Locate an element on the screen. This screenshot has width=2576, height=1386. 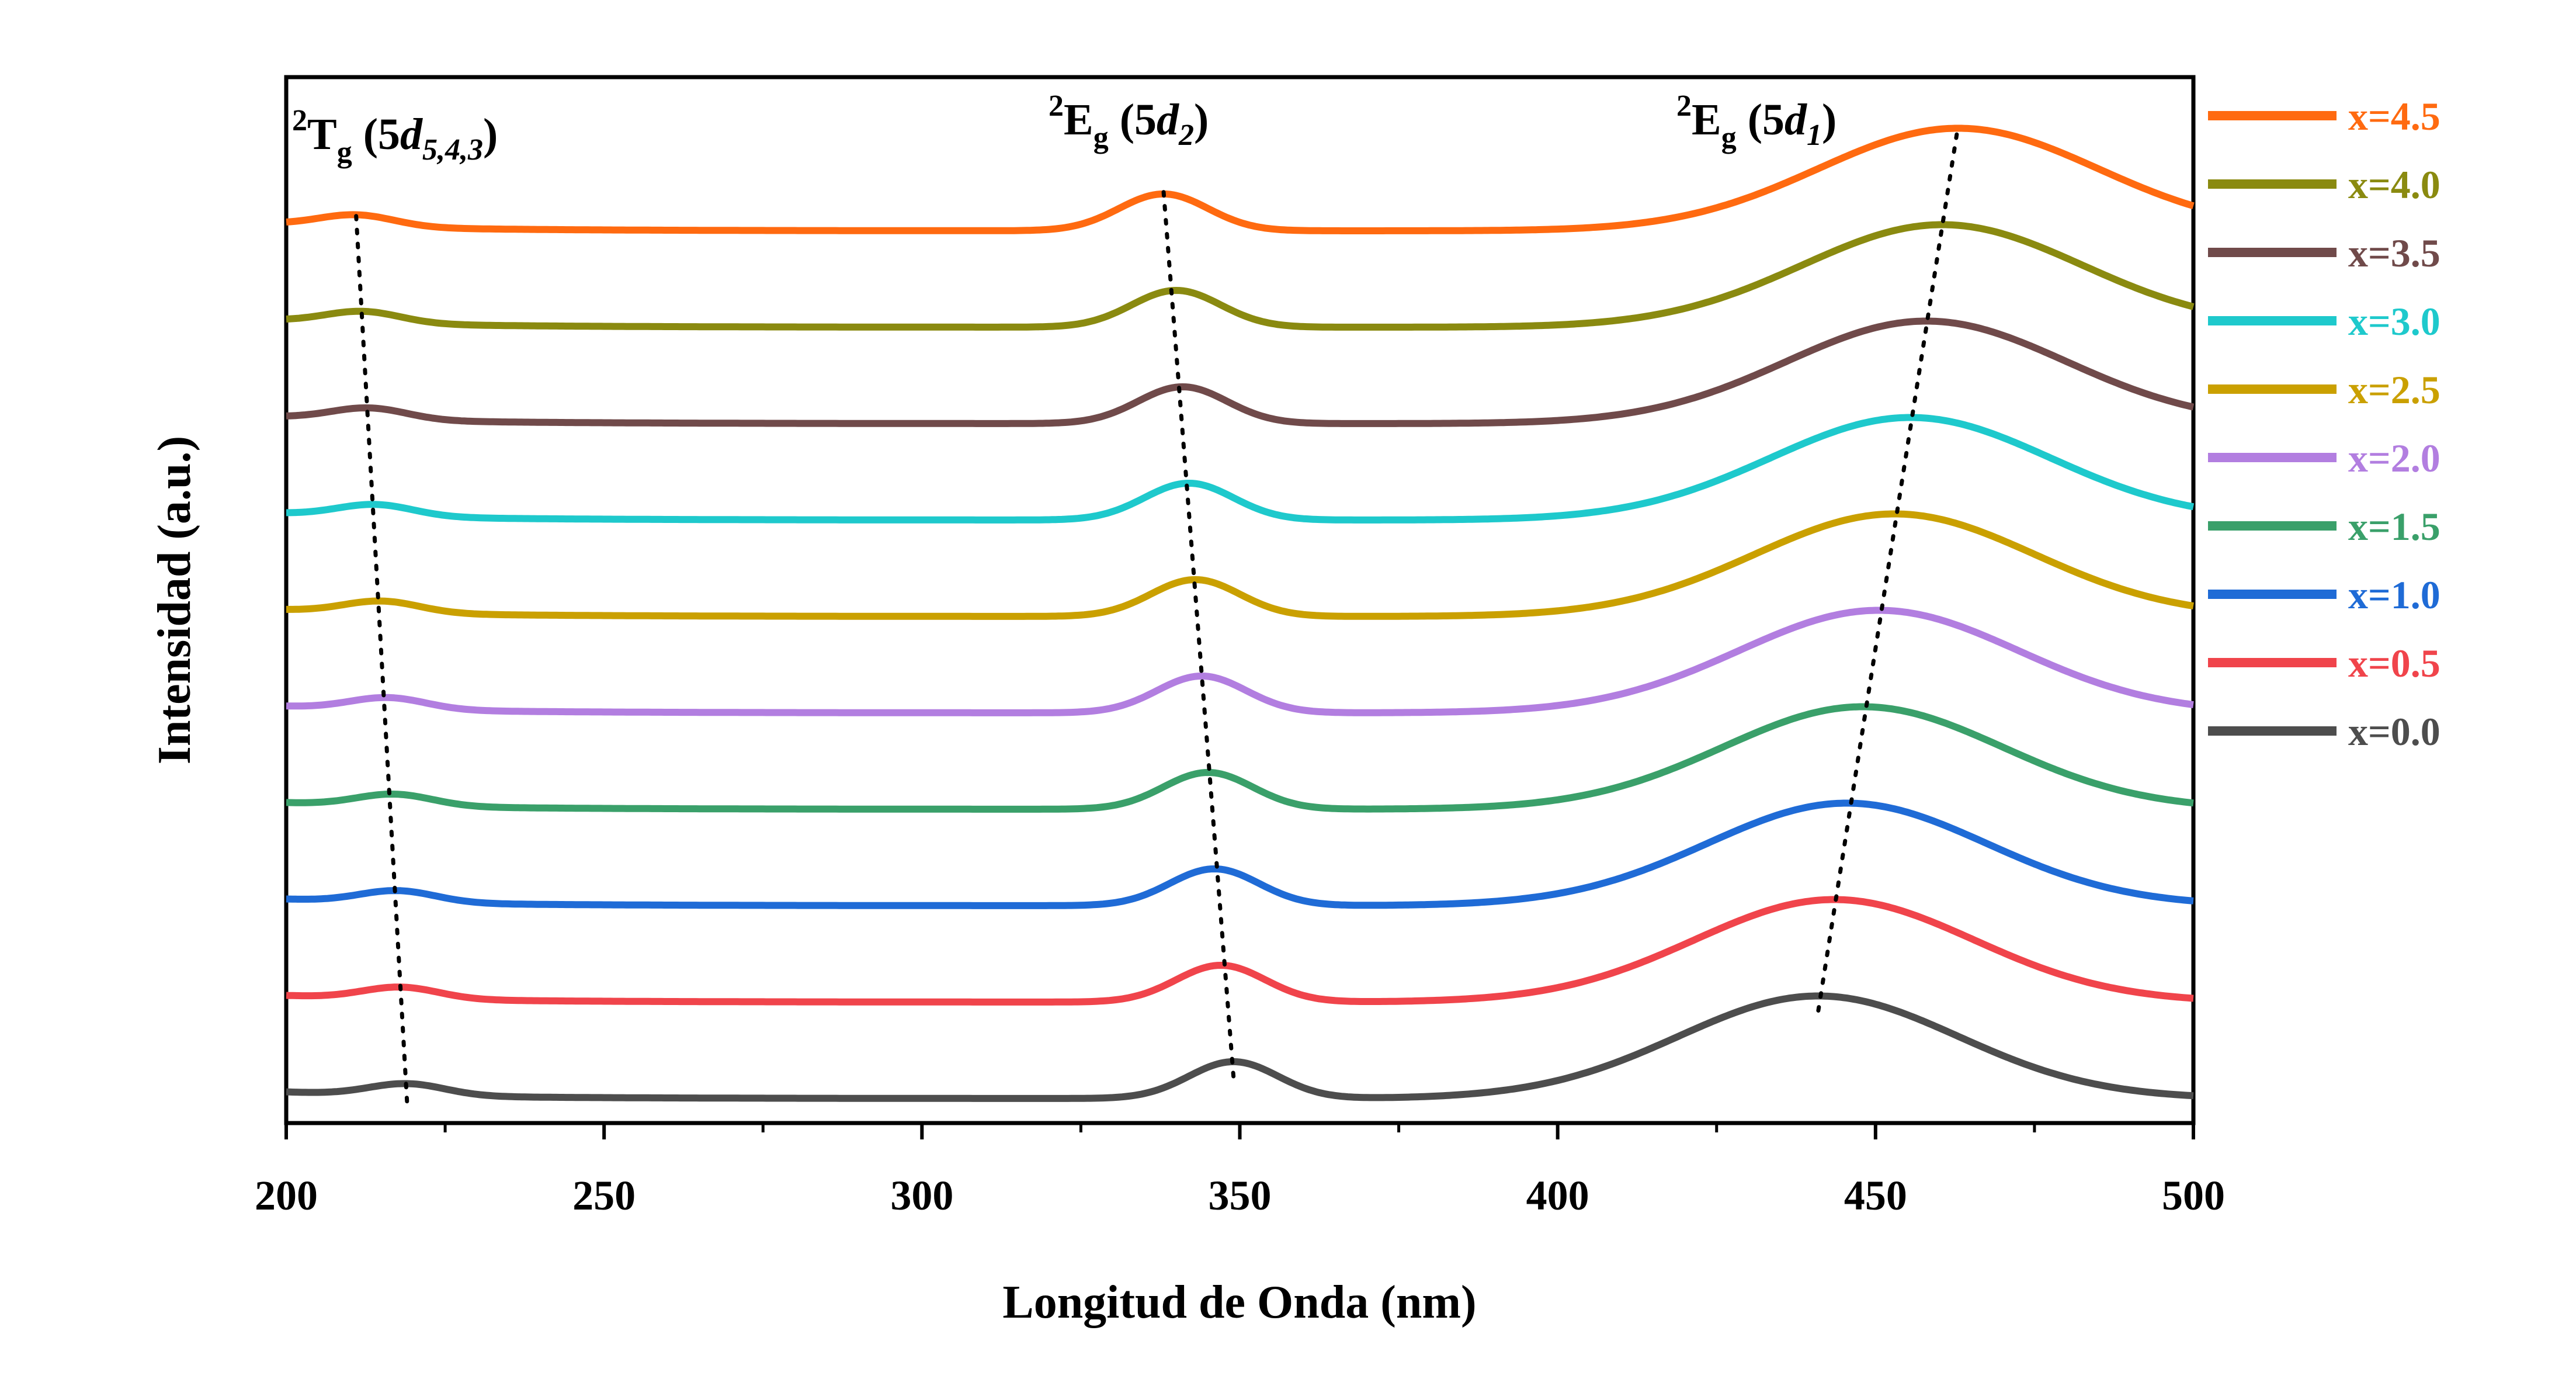
legend-label: x=2.0 is located at coordinates (2394, 458).